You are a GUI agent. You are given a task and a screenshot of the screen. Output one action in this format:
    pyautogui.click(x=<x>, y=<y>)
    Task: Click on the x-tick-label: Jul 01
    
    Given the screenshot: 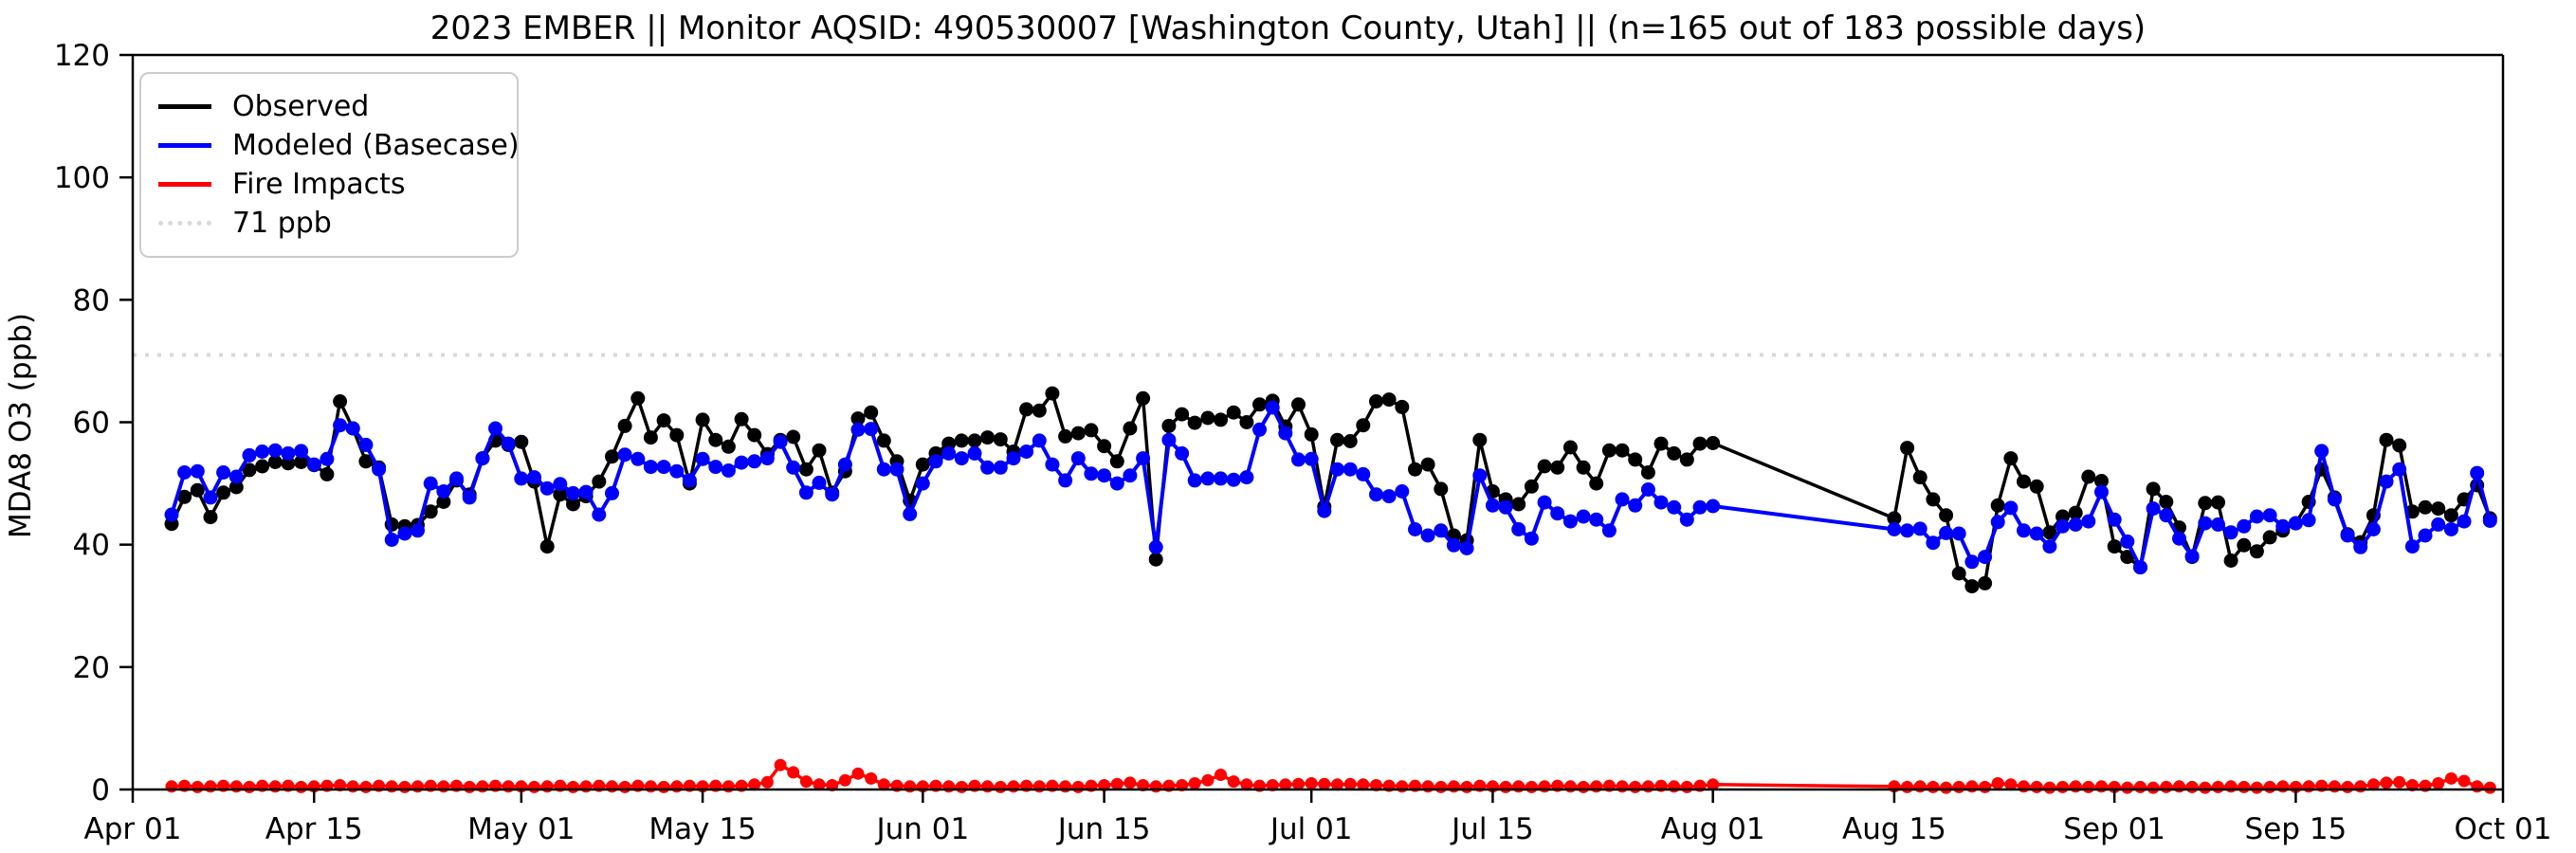 What is the action you would take?
    pyautogui.click(x=1311, y=829)
    